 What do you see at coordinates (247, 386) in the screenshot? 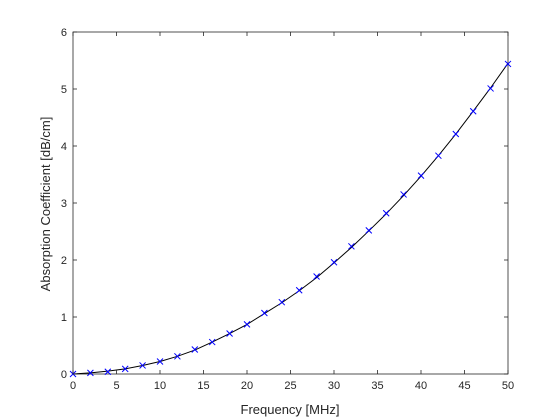
I see `x-tick-label: 20` at bounding box center [247, 386].